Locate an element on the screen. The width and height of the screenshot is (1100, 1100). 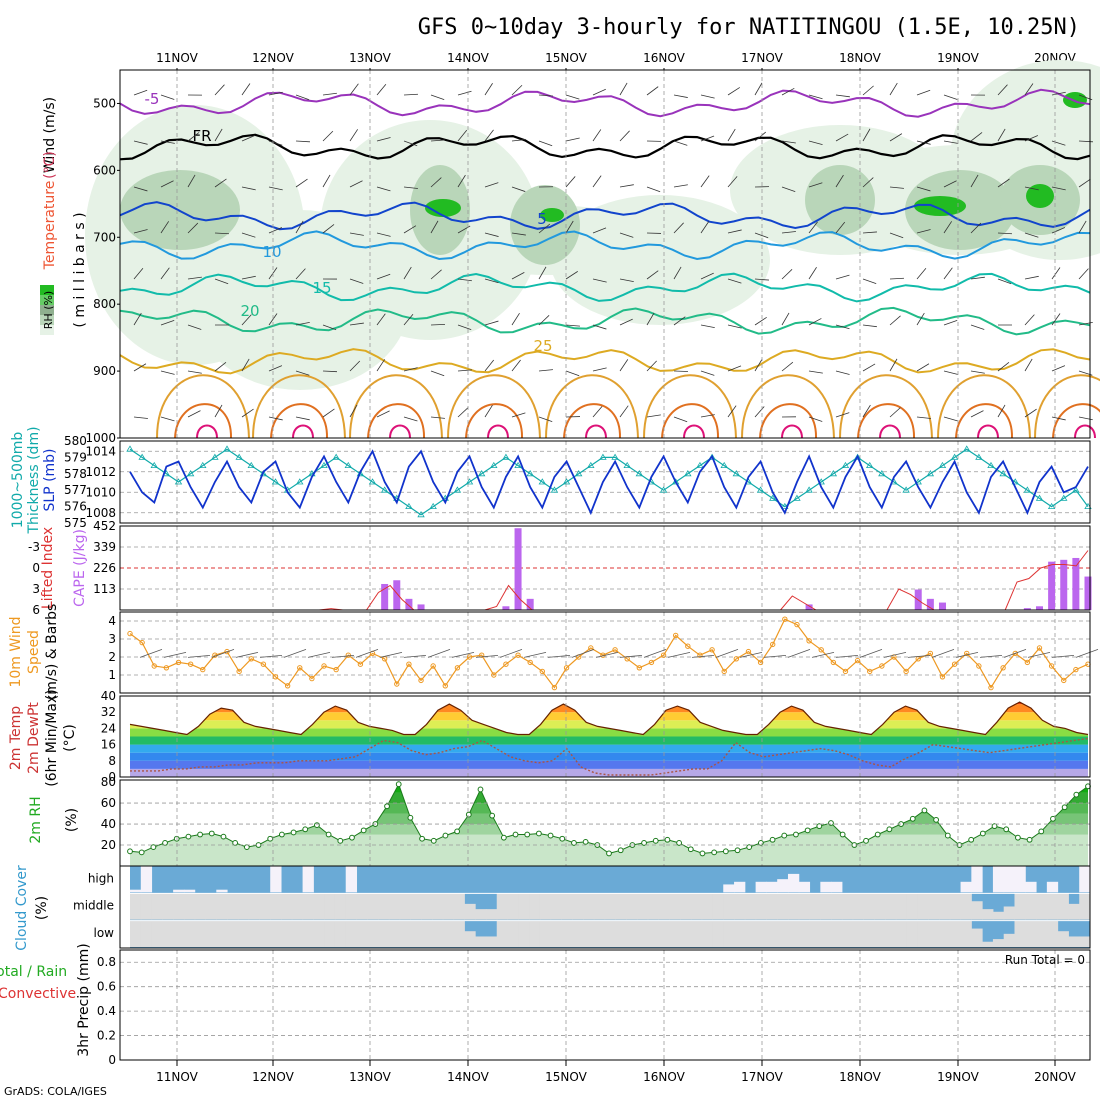
temp-band is located at coordinates (609, 703).